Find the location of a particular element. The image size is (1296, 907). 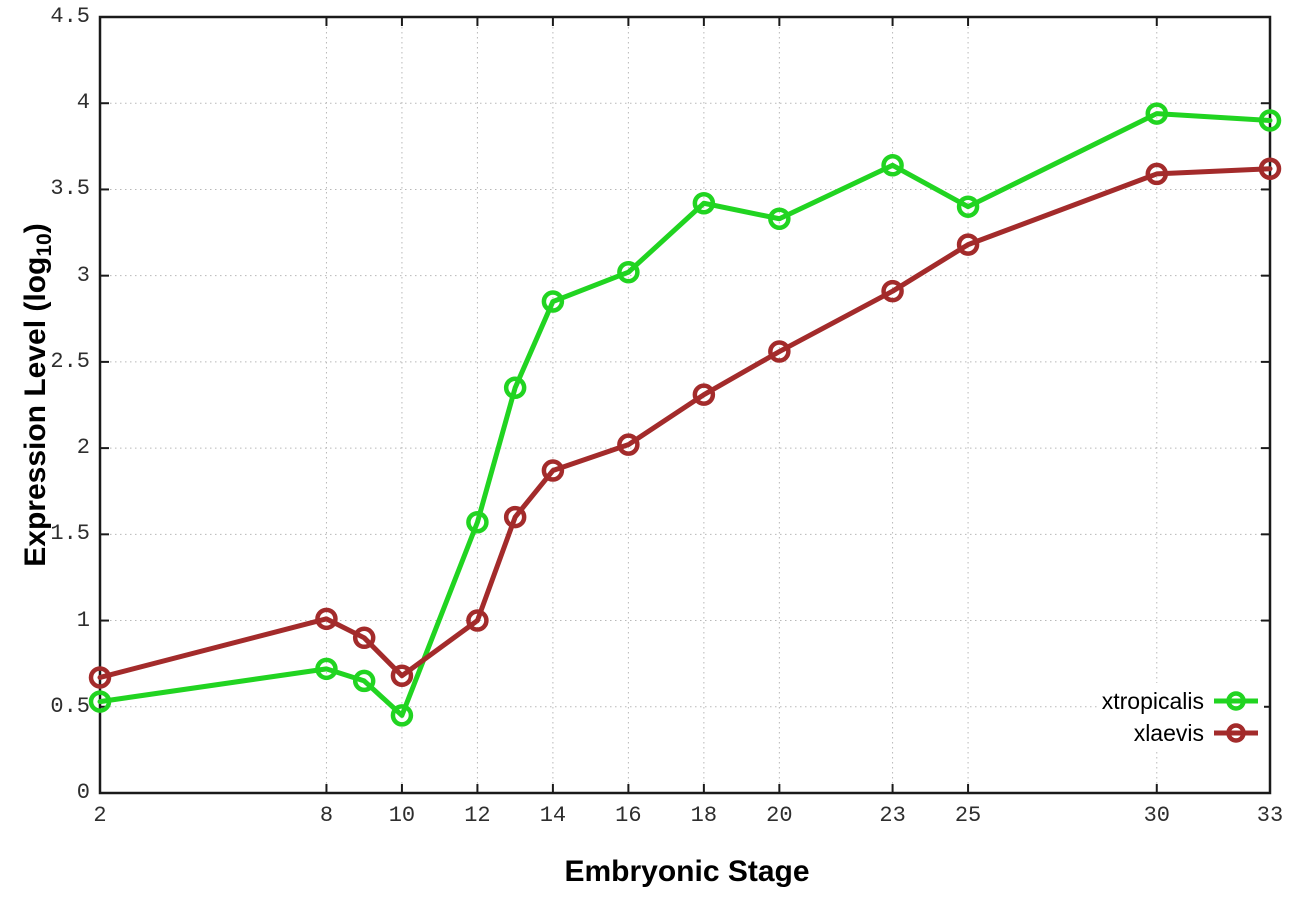

x-tick-label: 2 is located at coordinates (100, 815).